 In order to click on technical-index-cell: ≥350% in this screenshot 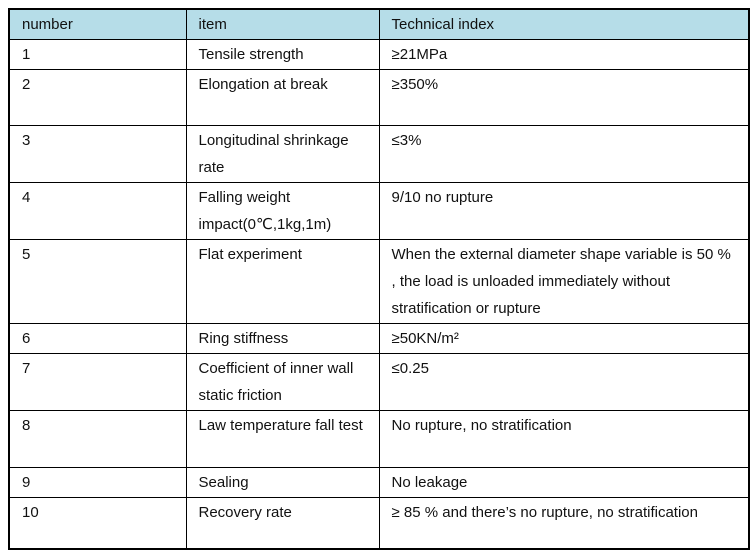, I will do `click(564, 97)`.